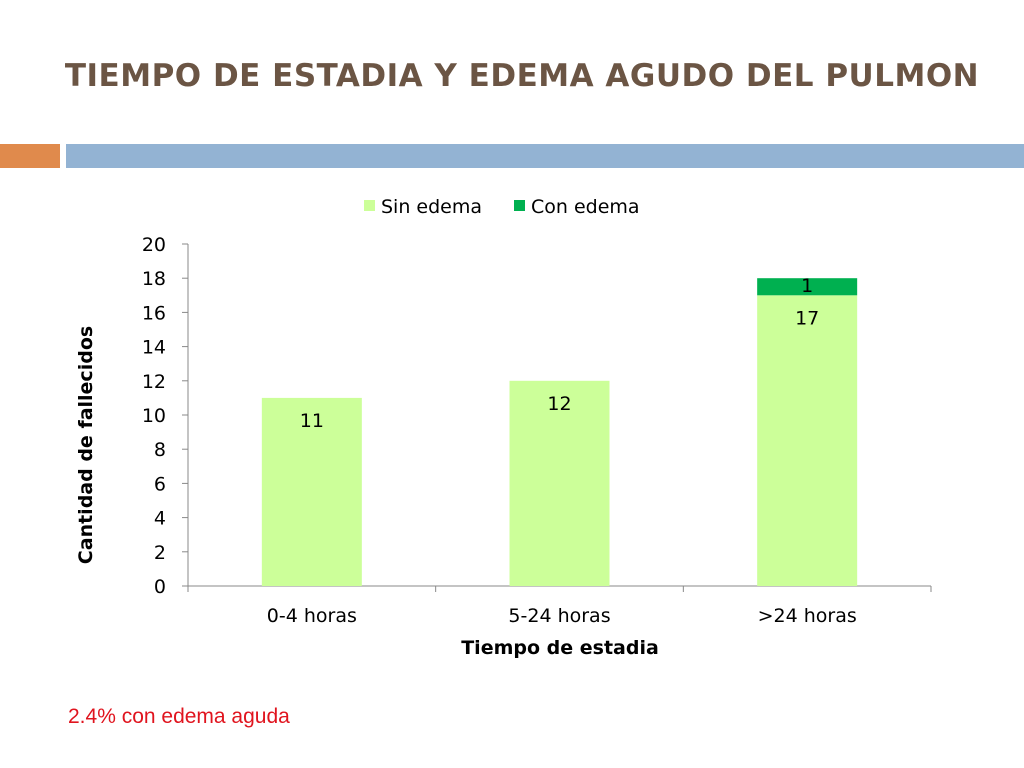 This screenshot has width=1024, height=768. I want to click on y-tick-label: 6, so click(160, 484).